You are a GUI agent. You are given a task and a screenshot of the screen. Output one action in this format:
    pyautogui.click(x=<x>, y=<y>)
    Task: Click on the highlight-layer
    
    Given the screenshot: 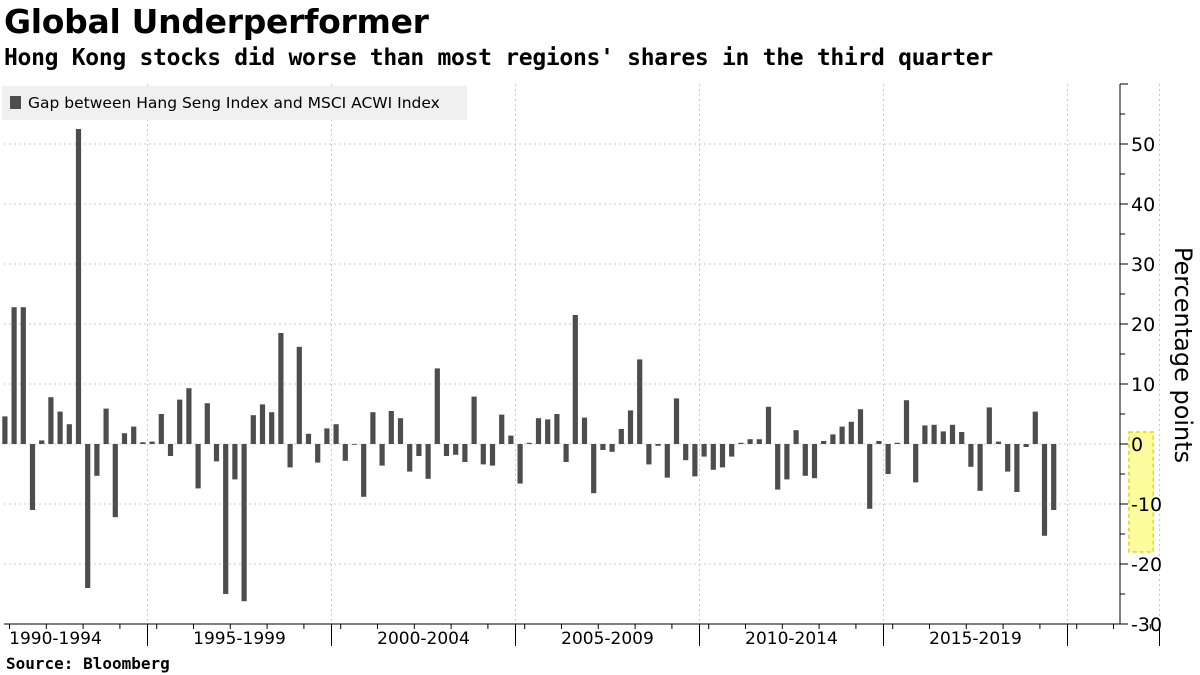 What is the action you would take?
    pyautogui.click(x=1141, y=492)
    